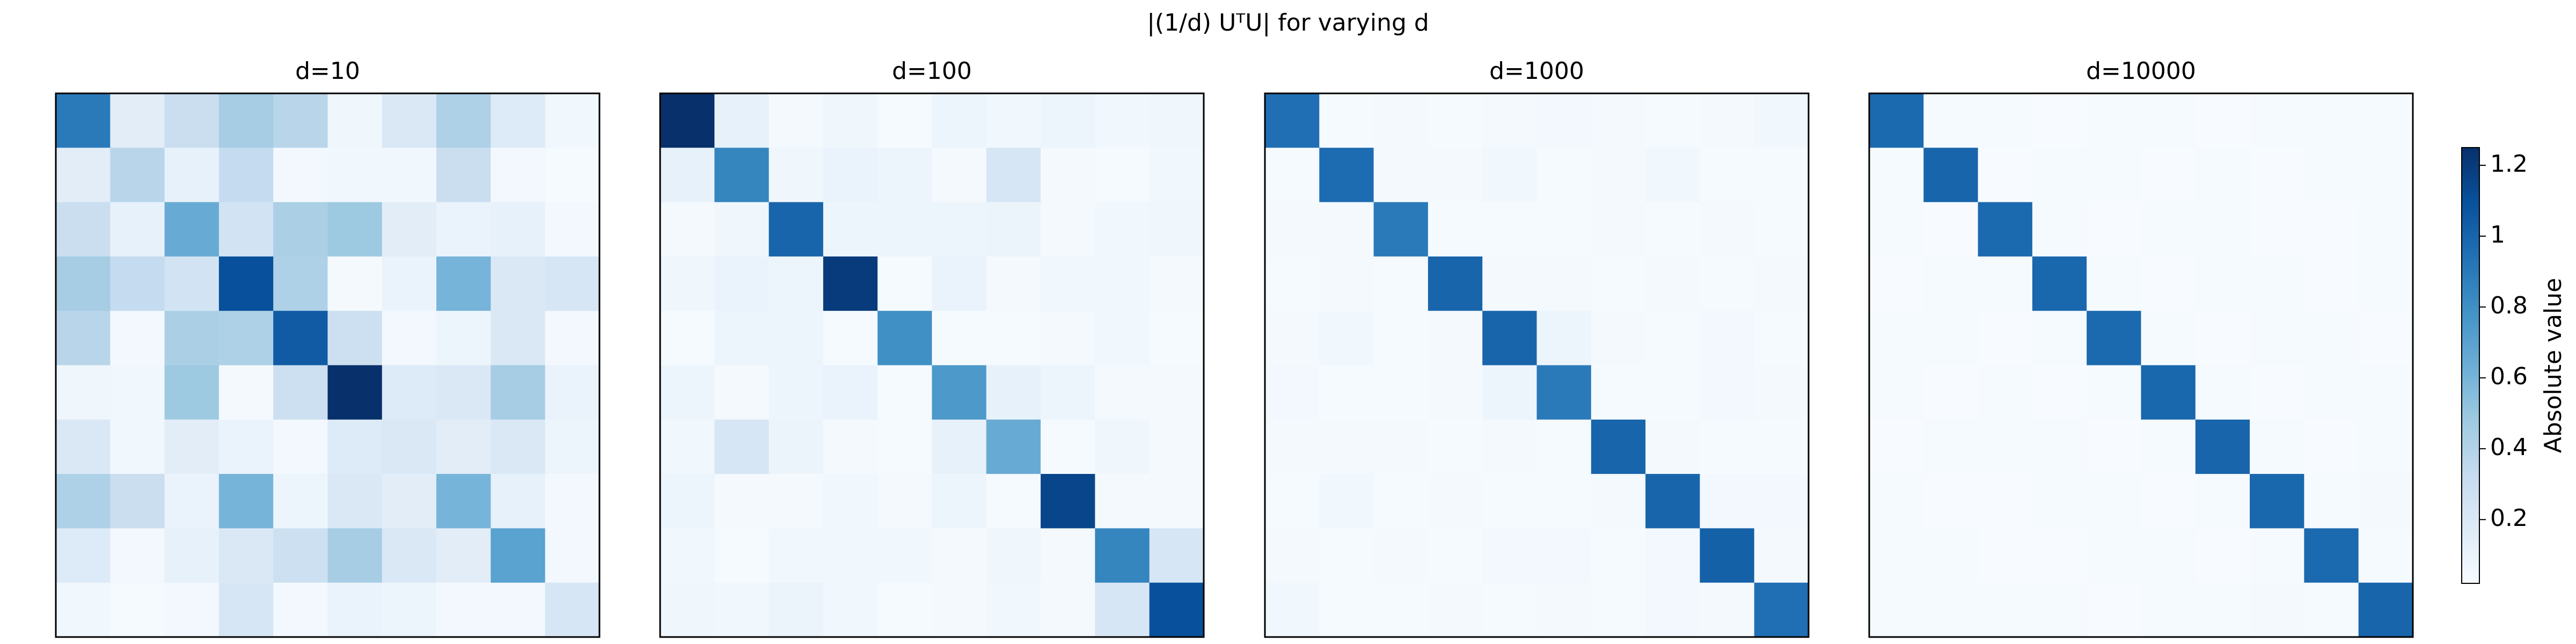  I want to click on panel-title: d=1000, so click(1536, 71).